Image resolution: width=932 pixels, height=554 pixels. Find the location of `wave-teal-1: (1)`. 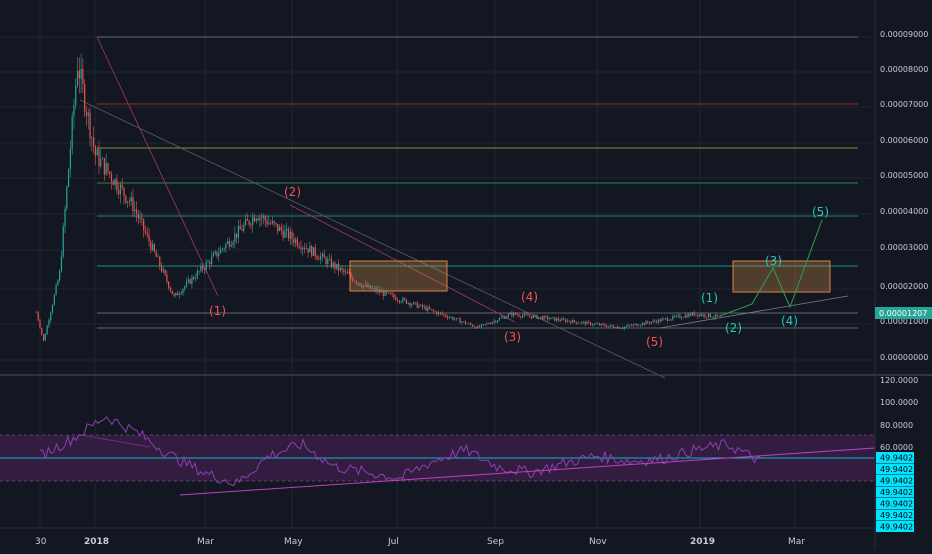

wave-teal-1: (1) is located at coordinates (709, 298).